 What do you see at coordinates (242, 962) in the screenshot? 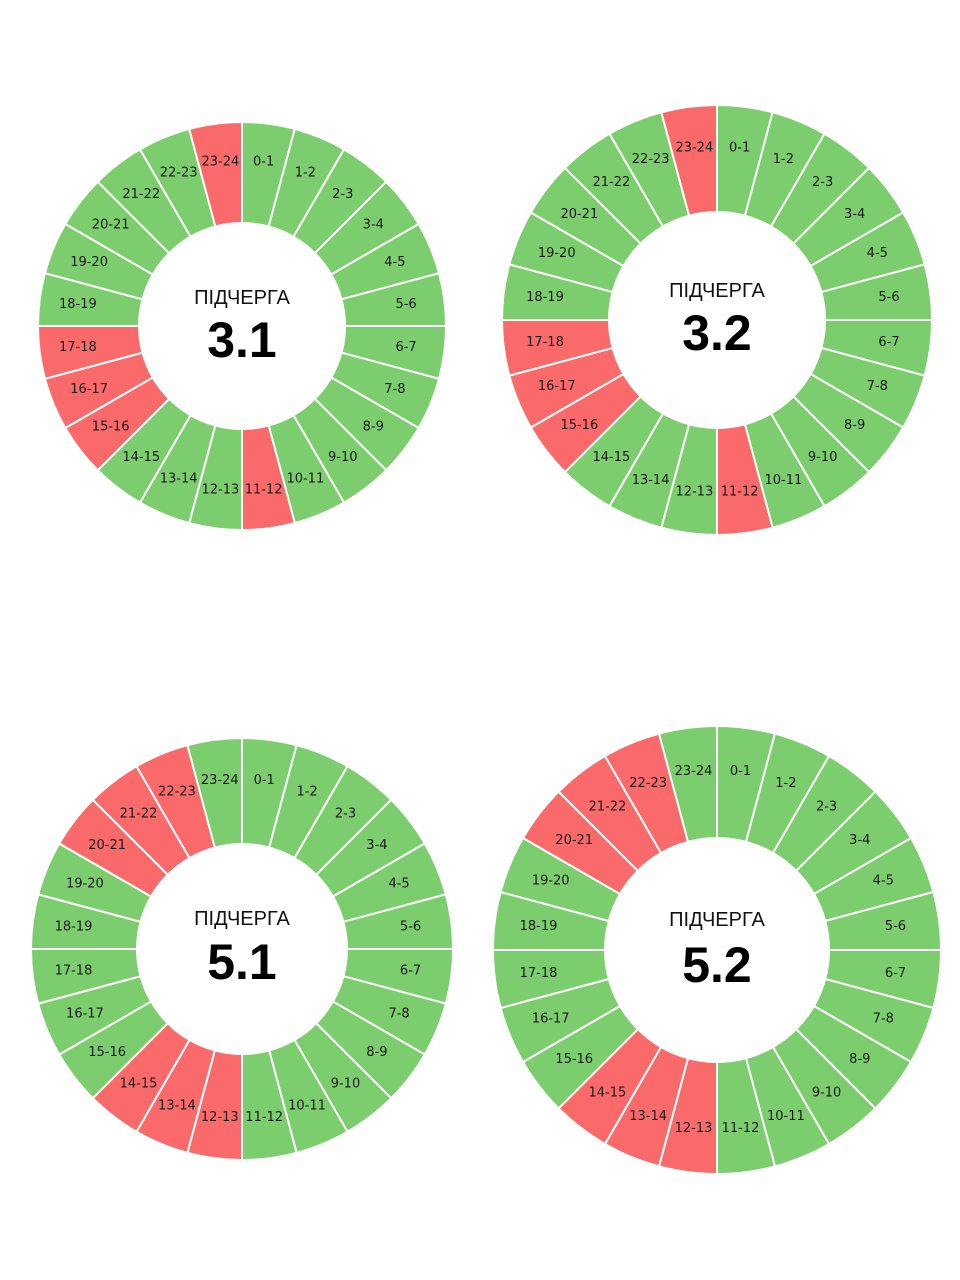
I see `chart-title: 5.1` at bounding box center [242, 962].